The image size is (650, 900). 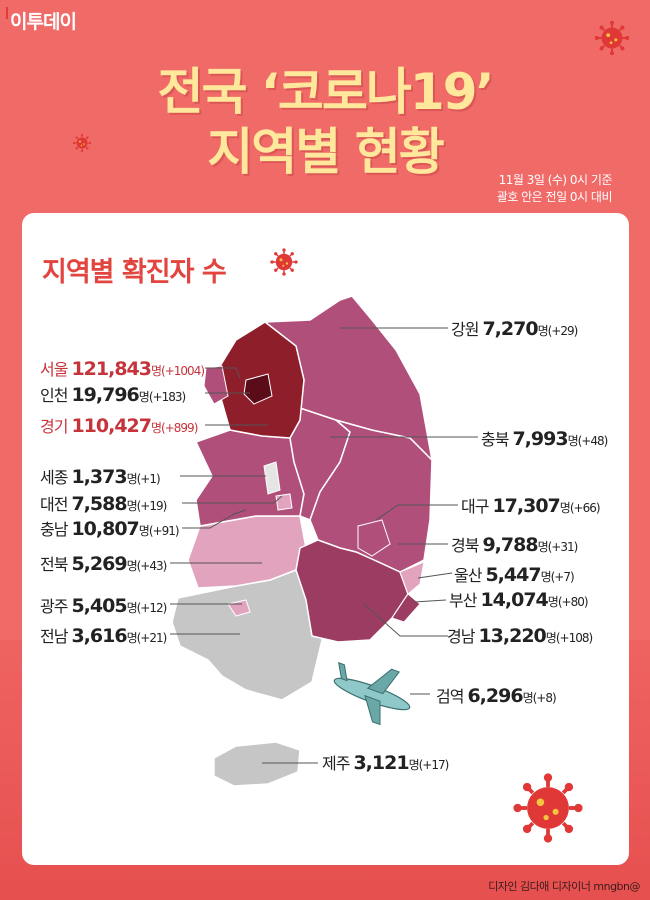 What do you see at coordinates (554, 197) in the screenshot?
I see `basis-note: 괄호 안은 전일 0시 대비` at bounding box center [554, 197].